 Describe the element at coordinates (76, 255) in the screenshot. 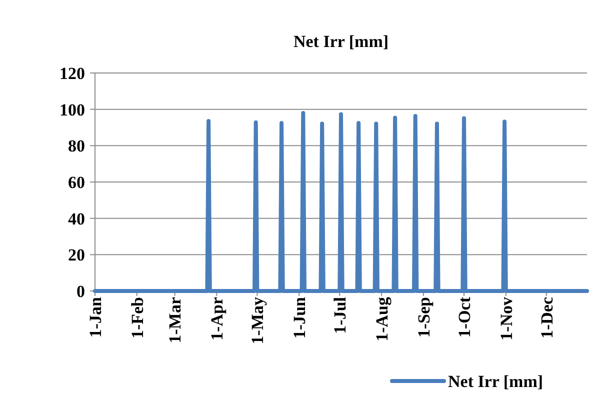

I see `y-tick-label: 20` at that location.